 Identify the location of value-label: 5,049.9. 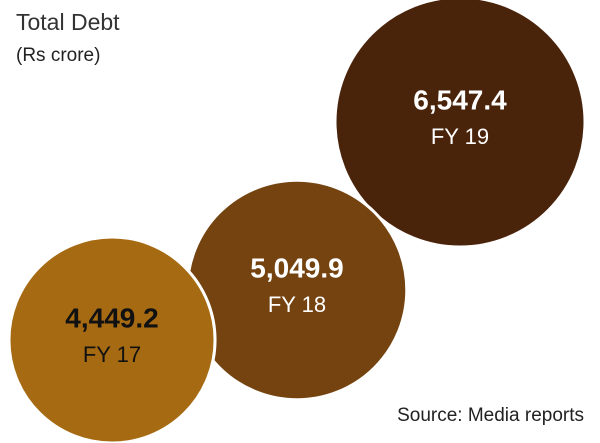
(296, 267).